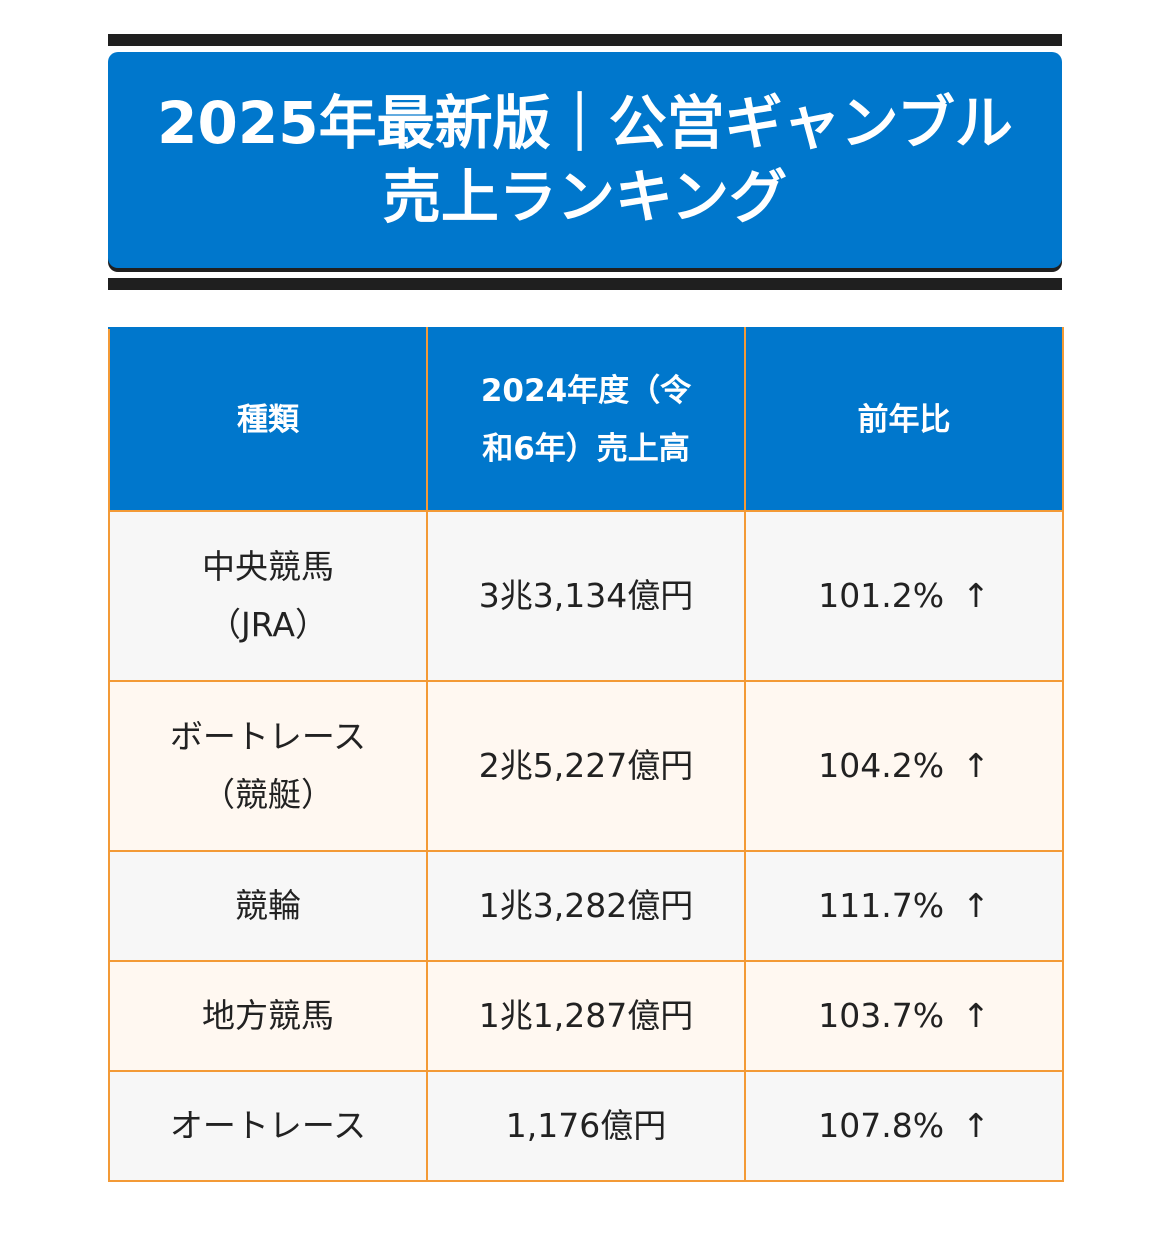 The width and height of the screenshot is (1170, 1238). What do you see at coordinates (585, 284) in the screenshot?
I see `heading-bottom-rule` at bounding box center [585, 284].